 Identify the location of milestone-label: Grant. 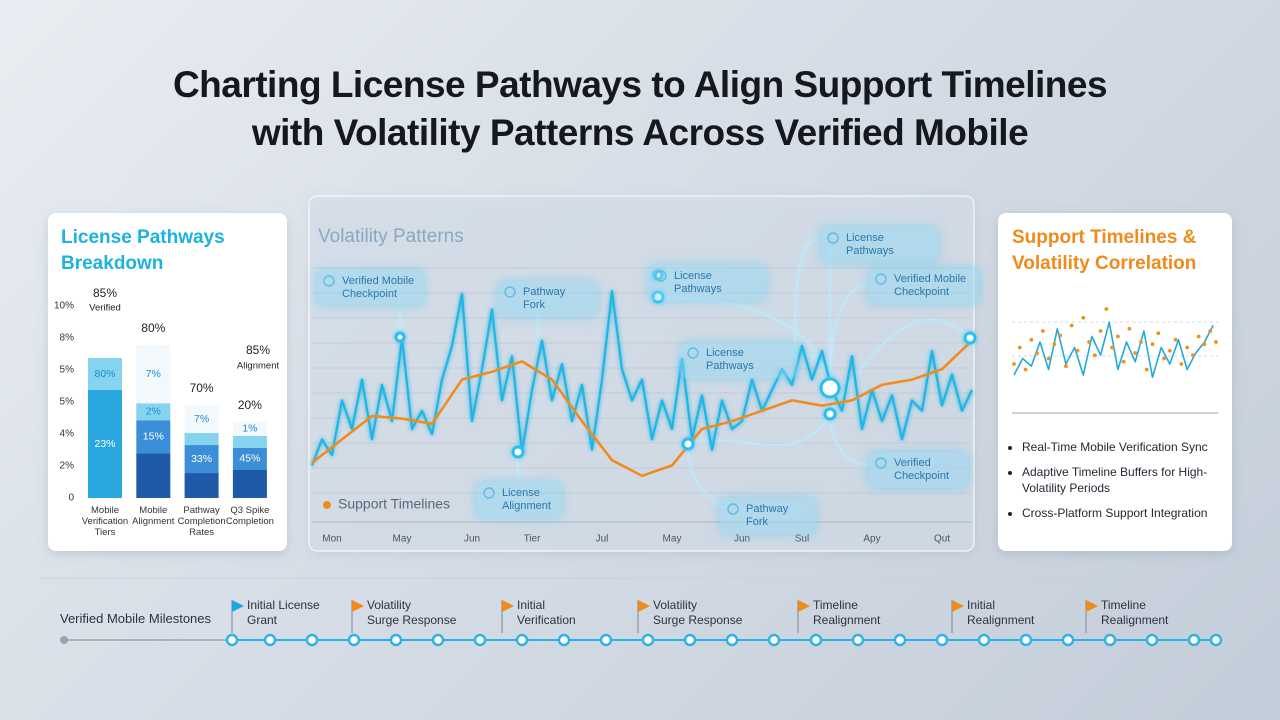
(262, 620).